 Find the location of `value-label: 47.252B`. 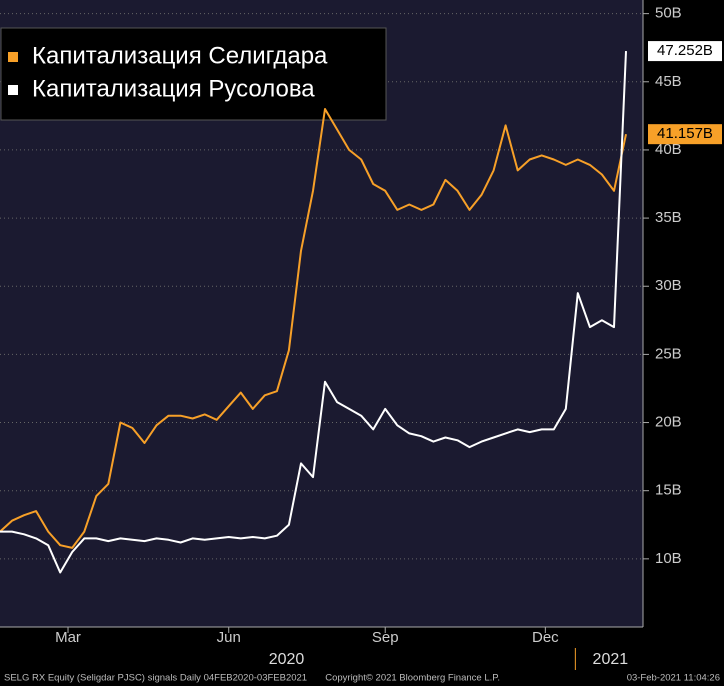

value-label: 47.252B is located at coordinates (685, 50).